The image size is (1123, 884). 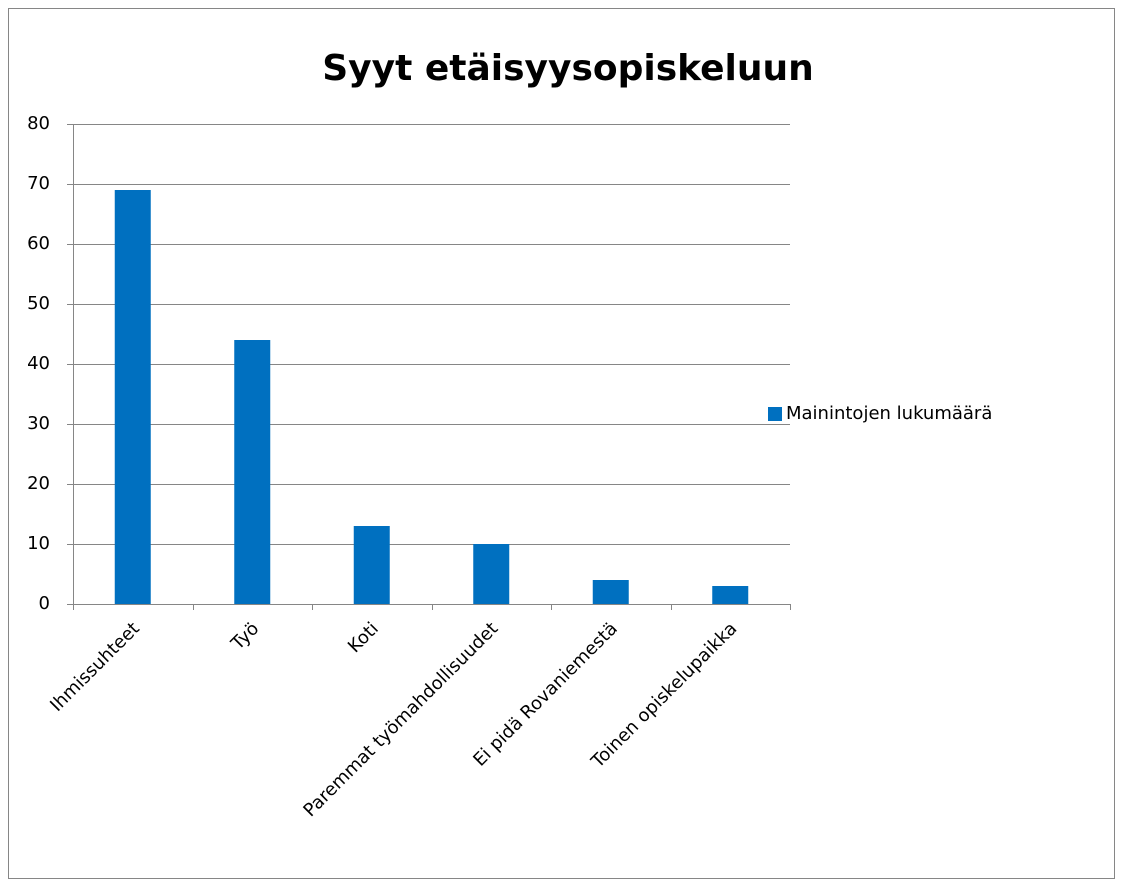 What do you see at coordinates (775, 414) in the screenshot?
I see `legend-swatch` at bounding box center [775, 414].